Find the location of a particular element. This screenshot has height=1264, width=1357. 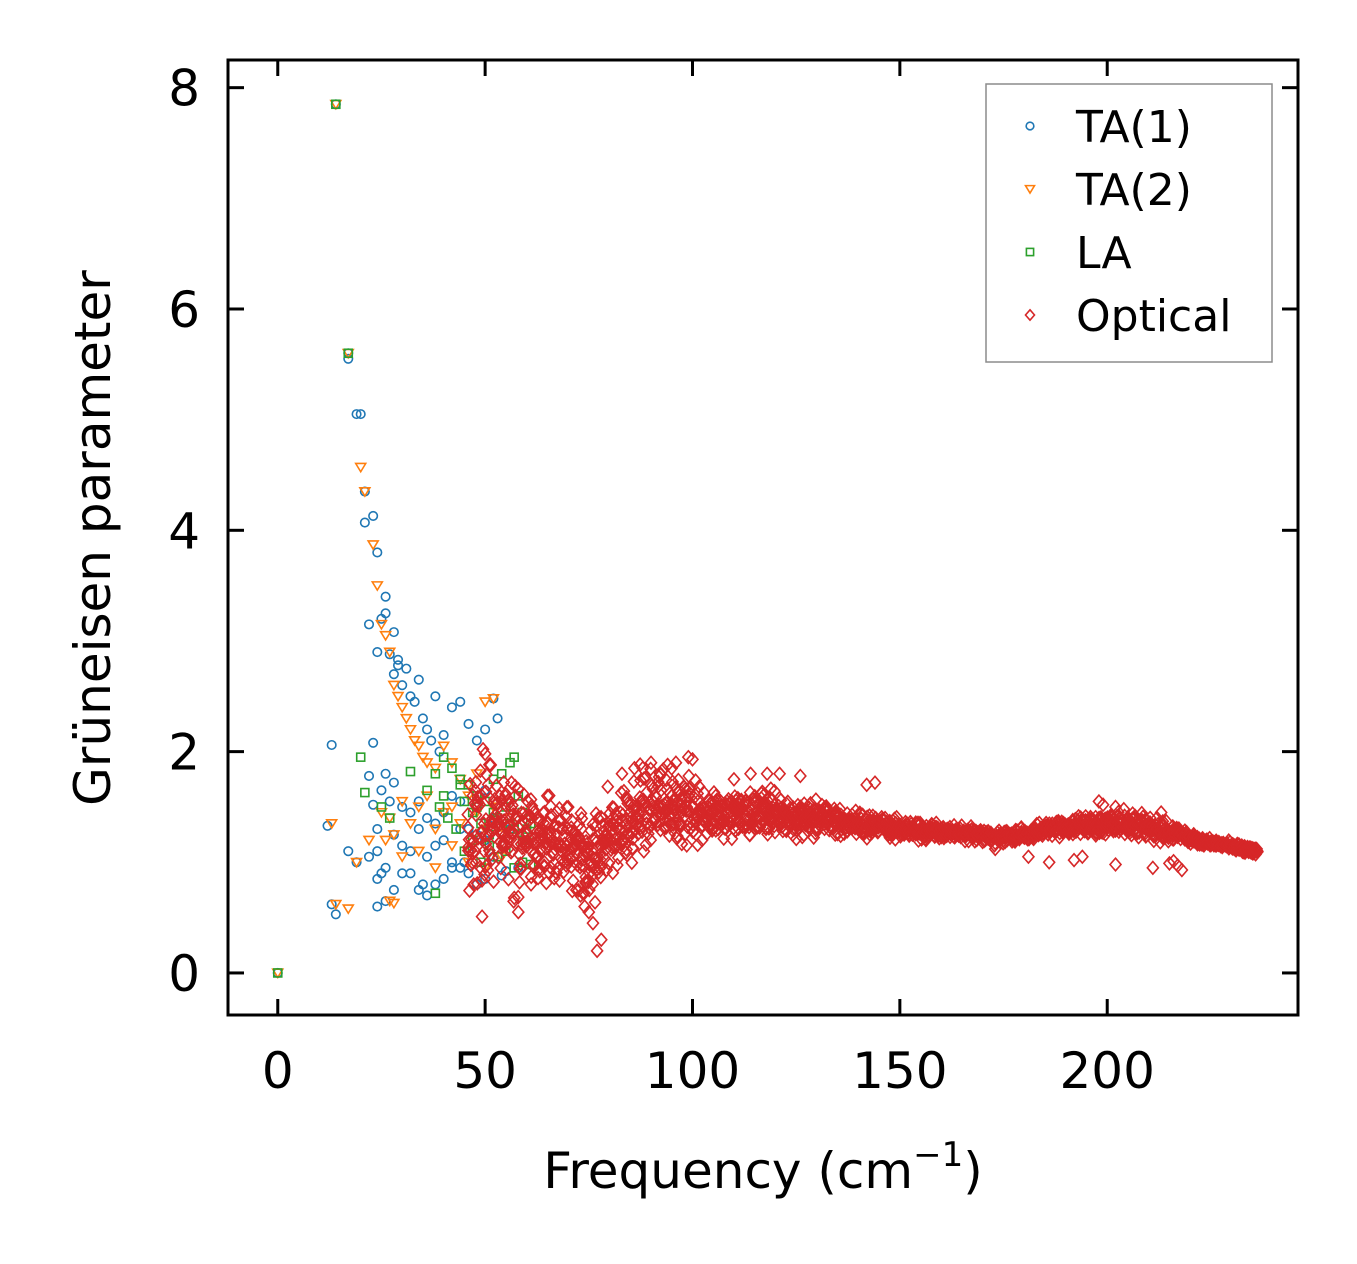

legend-entry: TA(1) is located at coordinates (1108, 127).